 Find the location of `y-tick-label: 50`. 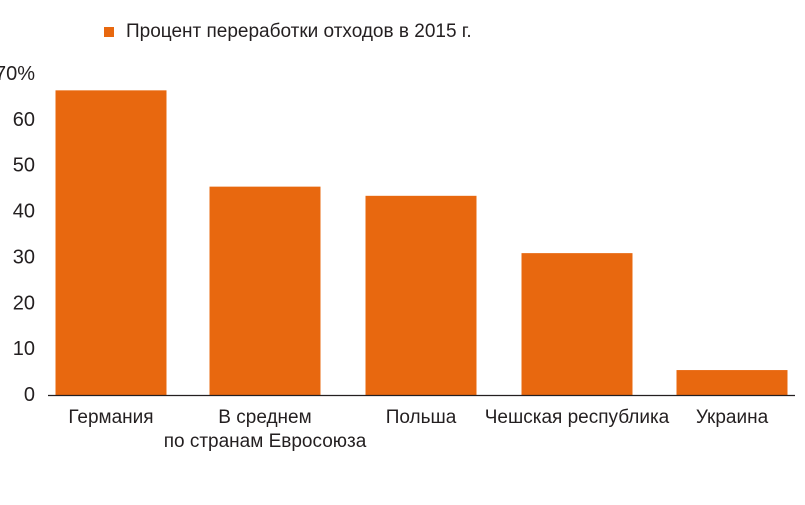

y-tick-label: 50 is located at coordinates (24, 166).